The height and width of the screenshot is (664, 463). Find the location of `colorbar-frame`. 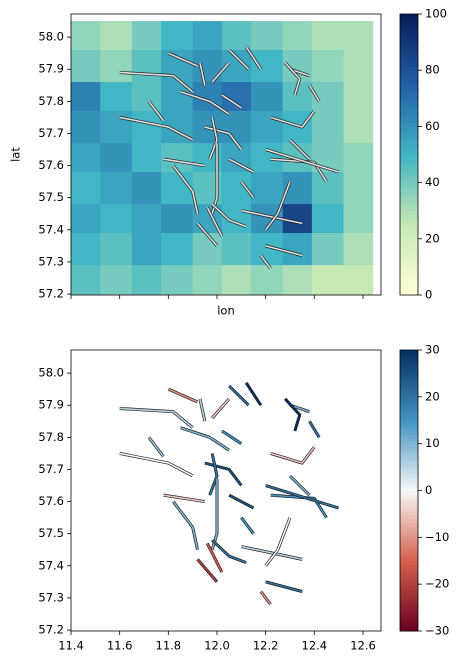

colorbar-frame is located at coordinates (409, 154).